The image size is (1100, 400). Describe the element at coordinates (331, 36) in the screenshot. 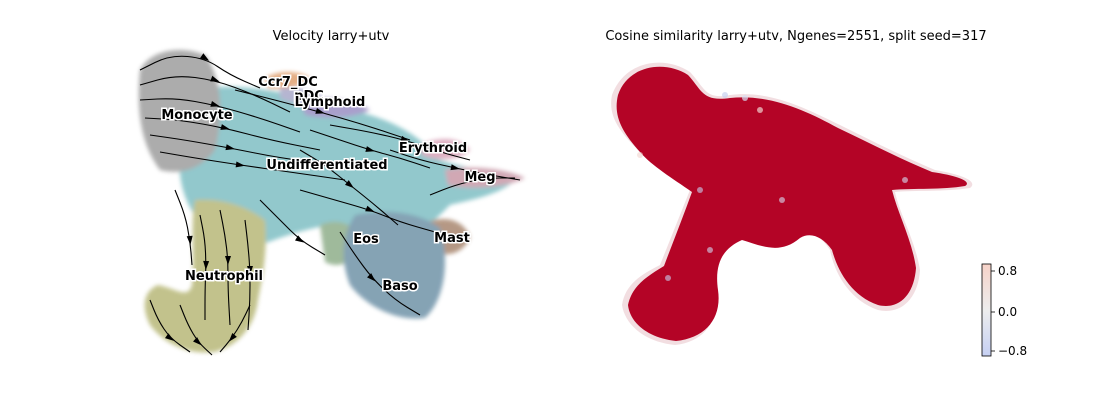

I see `velocity-panel-title: Velocity larry+utv` at that location.